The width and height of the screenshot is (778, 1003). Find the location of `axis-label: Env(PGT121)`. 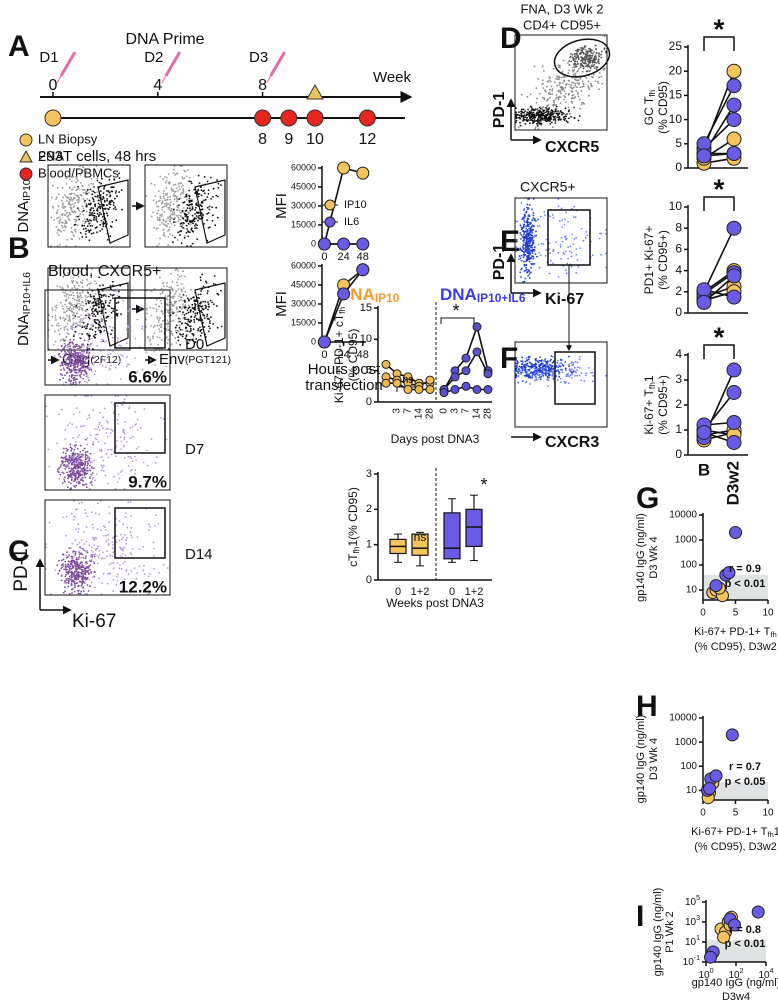

axis-label: Env(PGT121) is located at coordinates (195, 359).